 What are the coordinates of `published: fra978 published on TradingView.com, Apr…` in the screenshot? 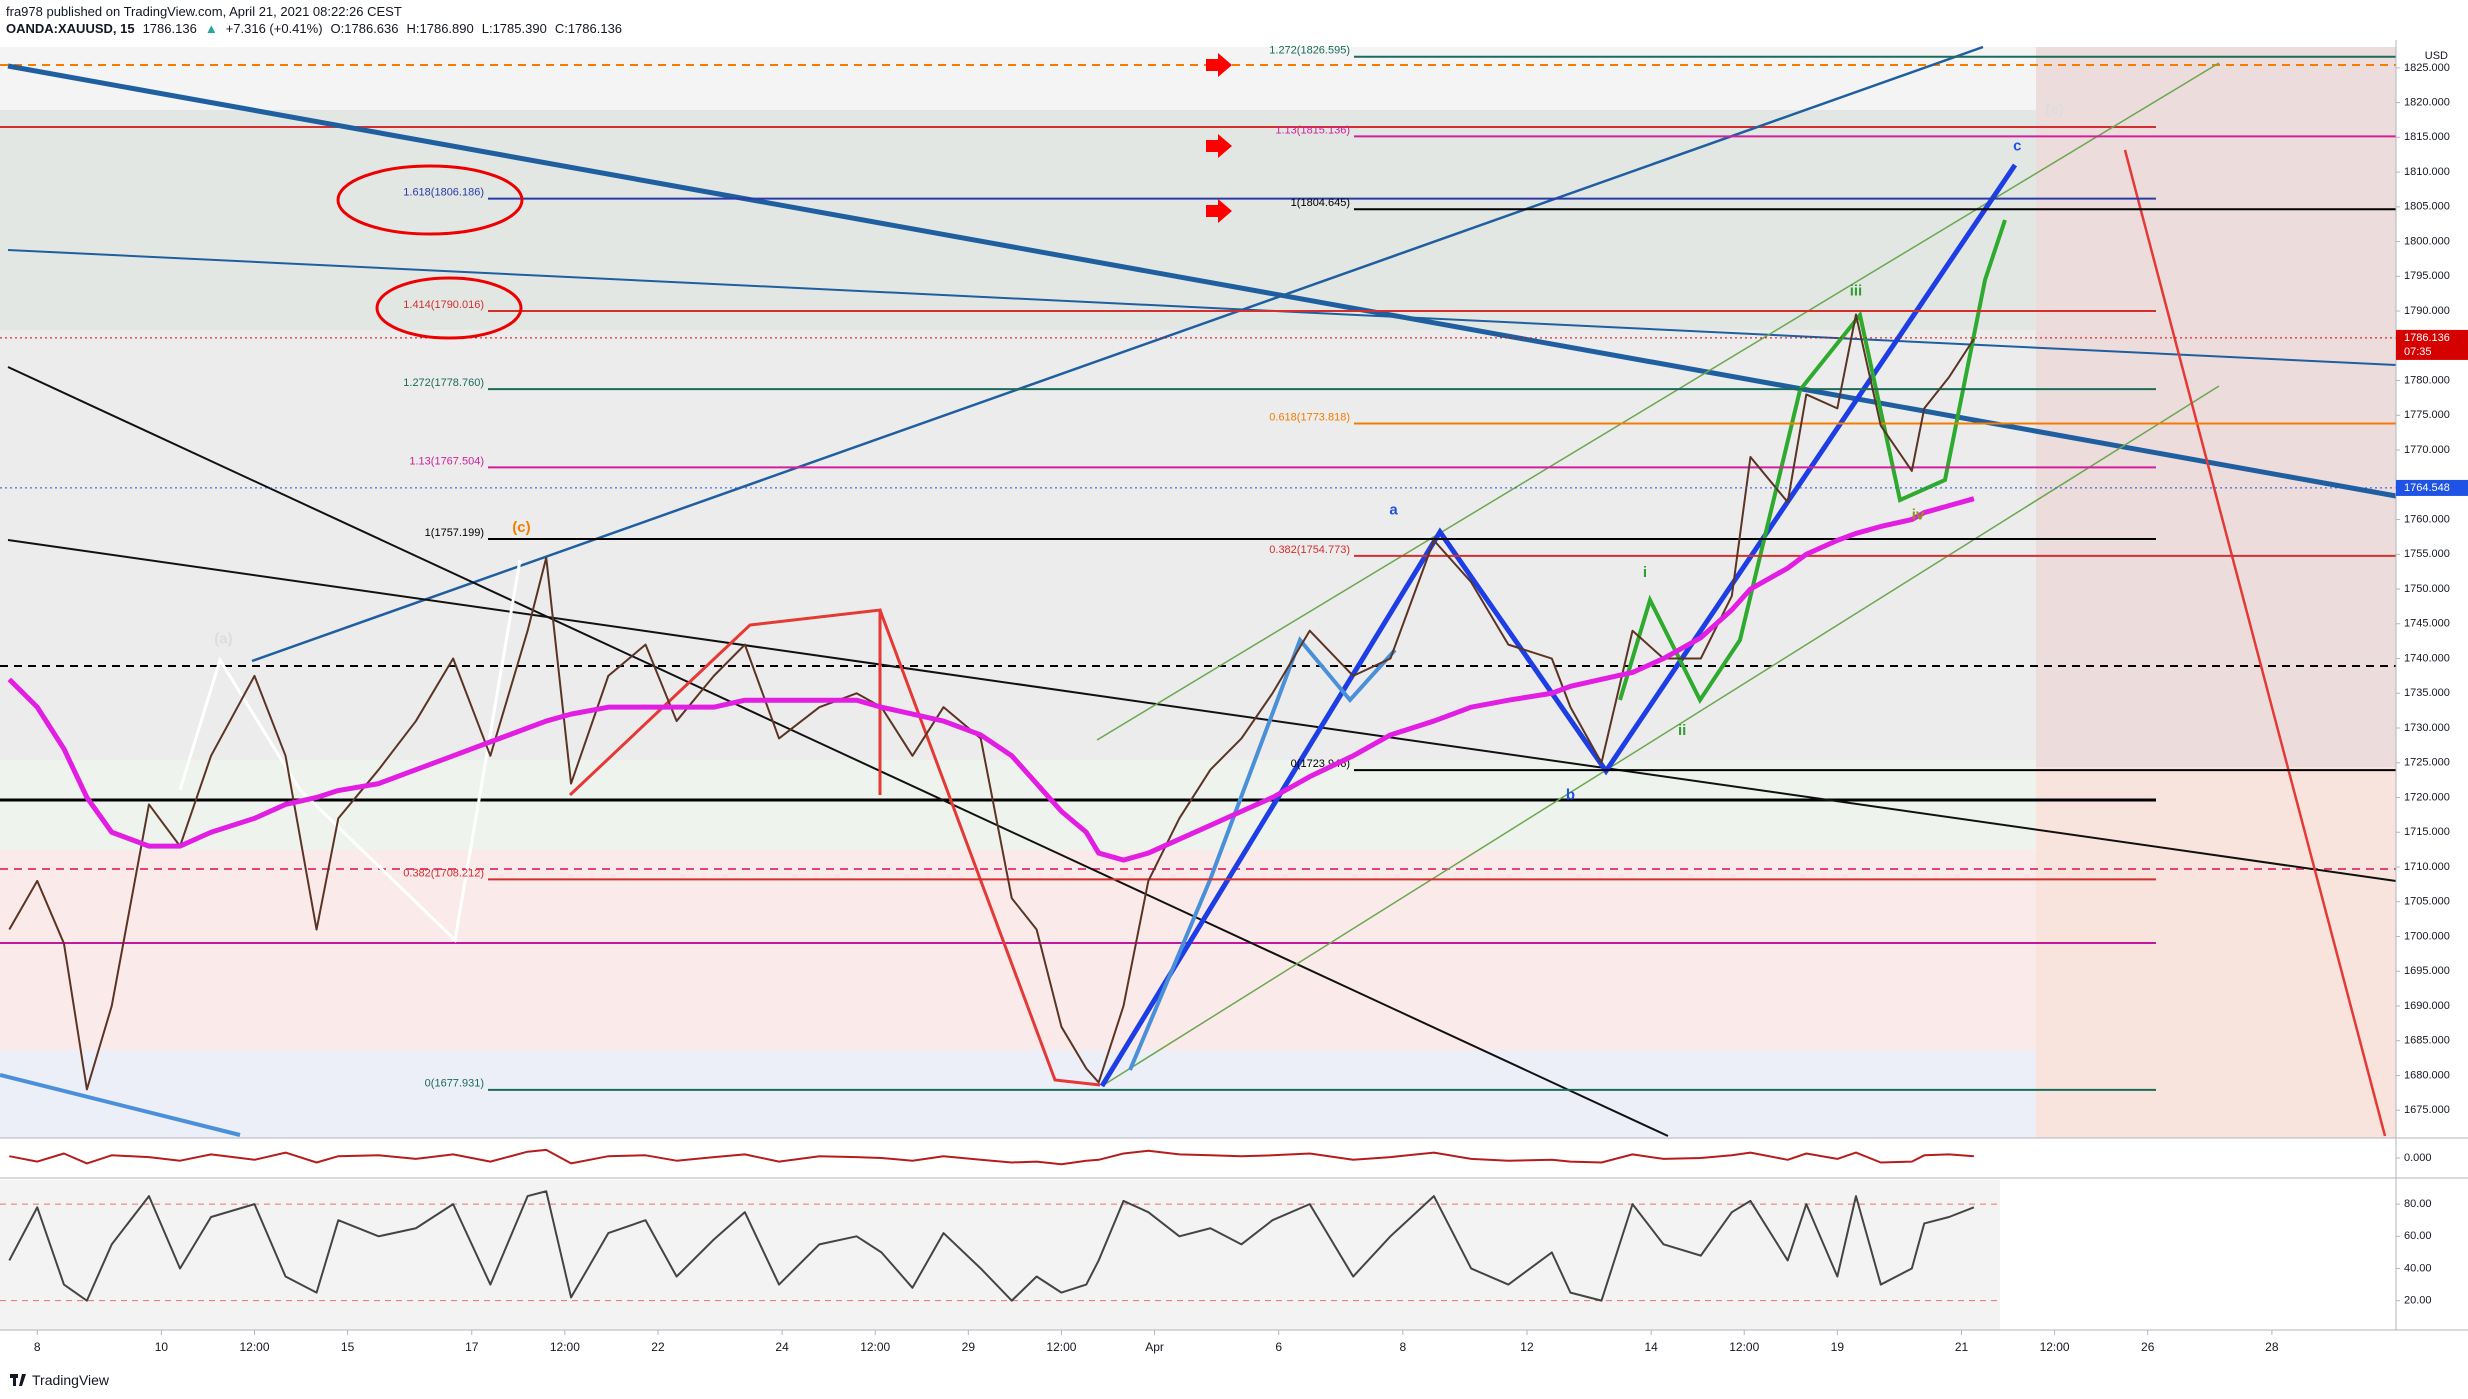 It's located at (204, 11).